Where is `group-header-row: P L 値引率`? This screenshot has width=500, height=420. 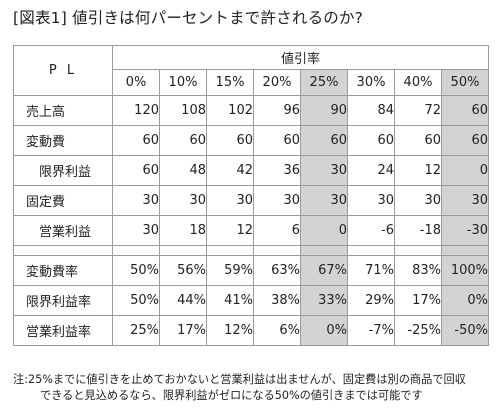
group-header-row: P L 値引率 is located at coordinates (251, 70).